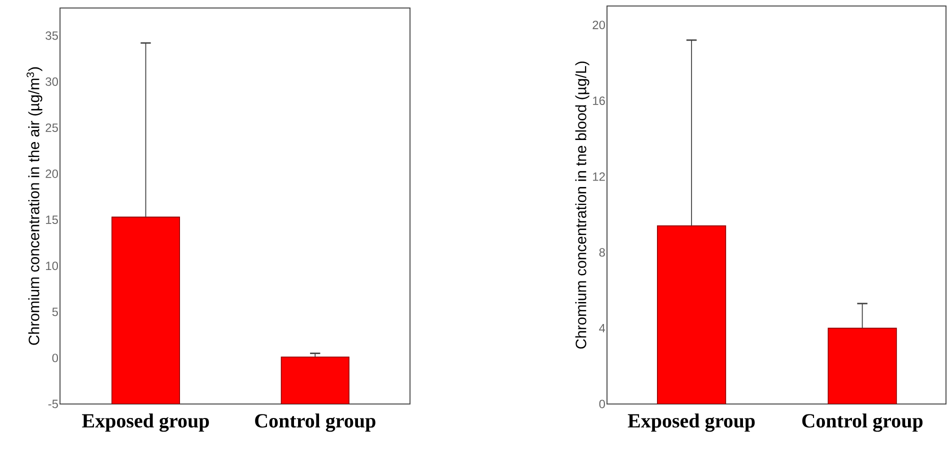 Image resolution: width=952 pixels, height=457 pixels. What do you see at coordinates (55, 312) in the screenshot?
I see `y-tick-label: 5` at bounding box center [55, 312].